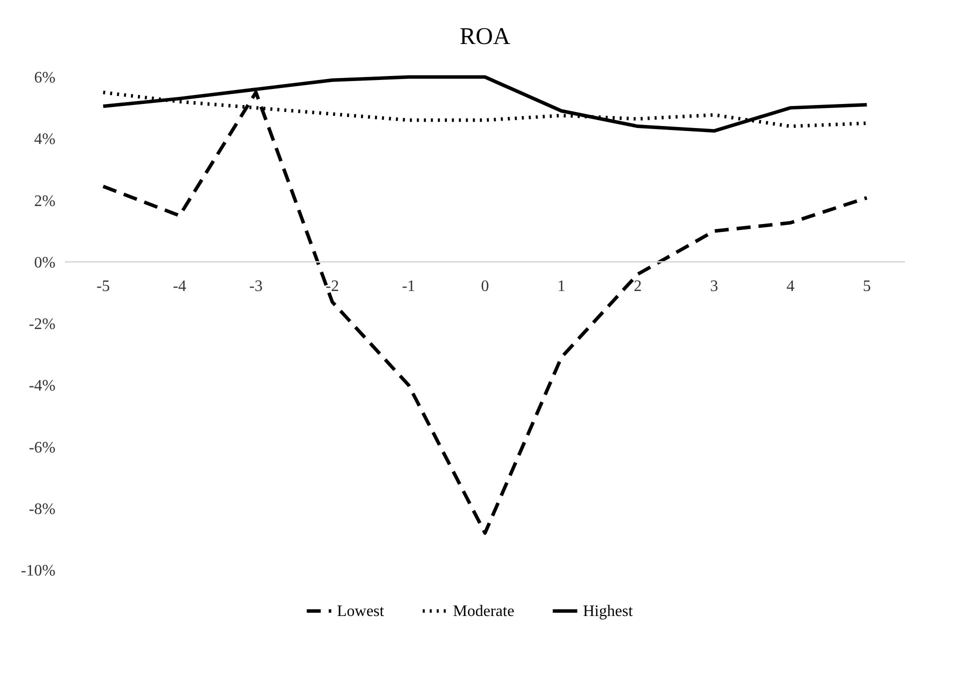 The height and width of the screenshot is (700, 961). Describe the element at coordinates (45, 78) in the screenshot. I see `y-tick-label: 6%` at that location.